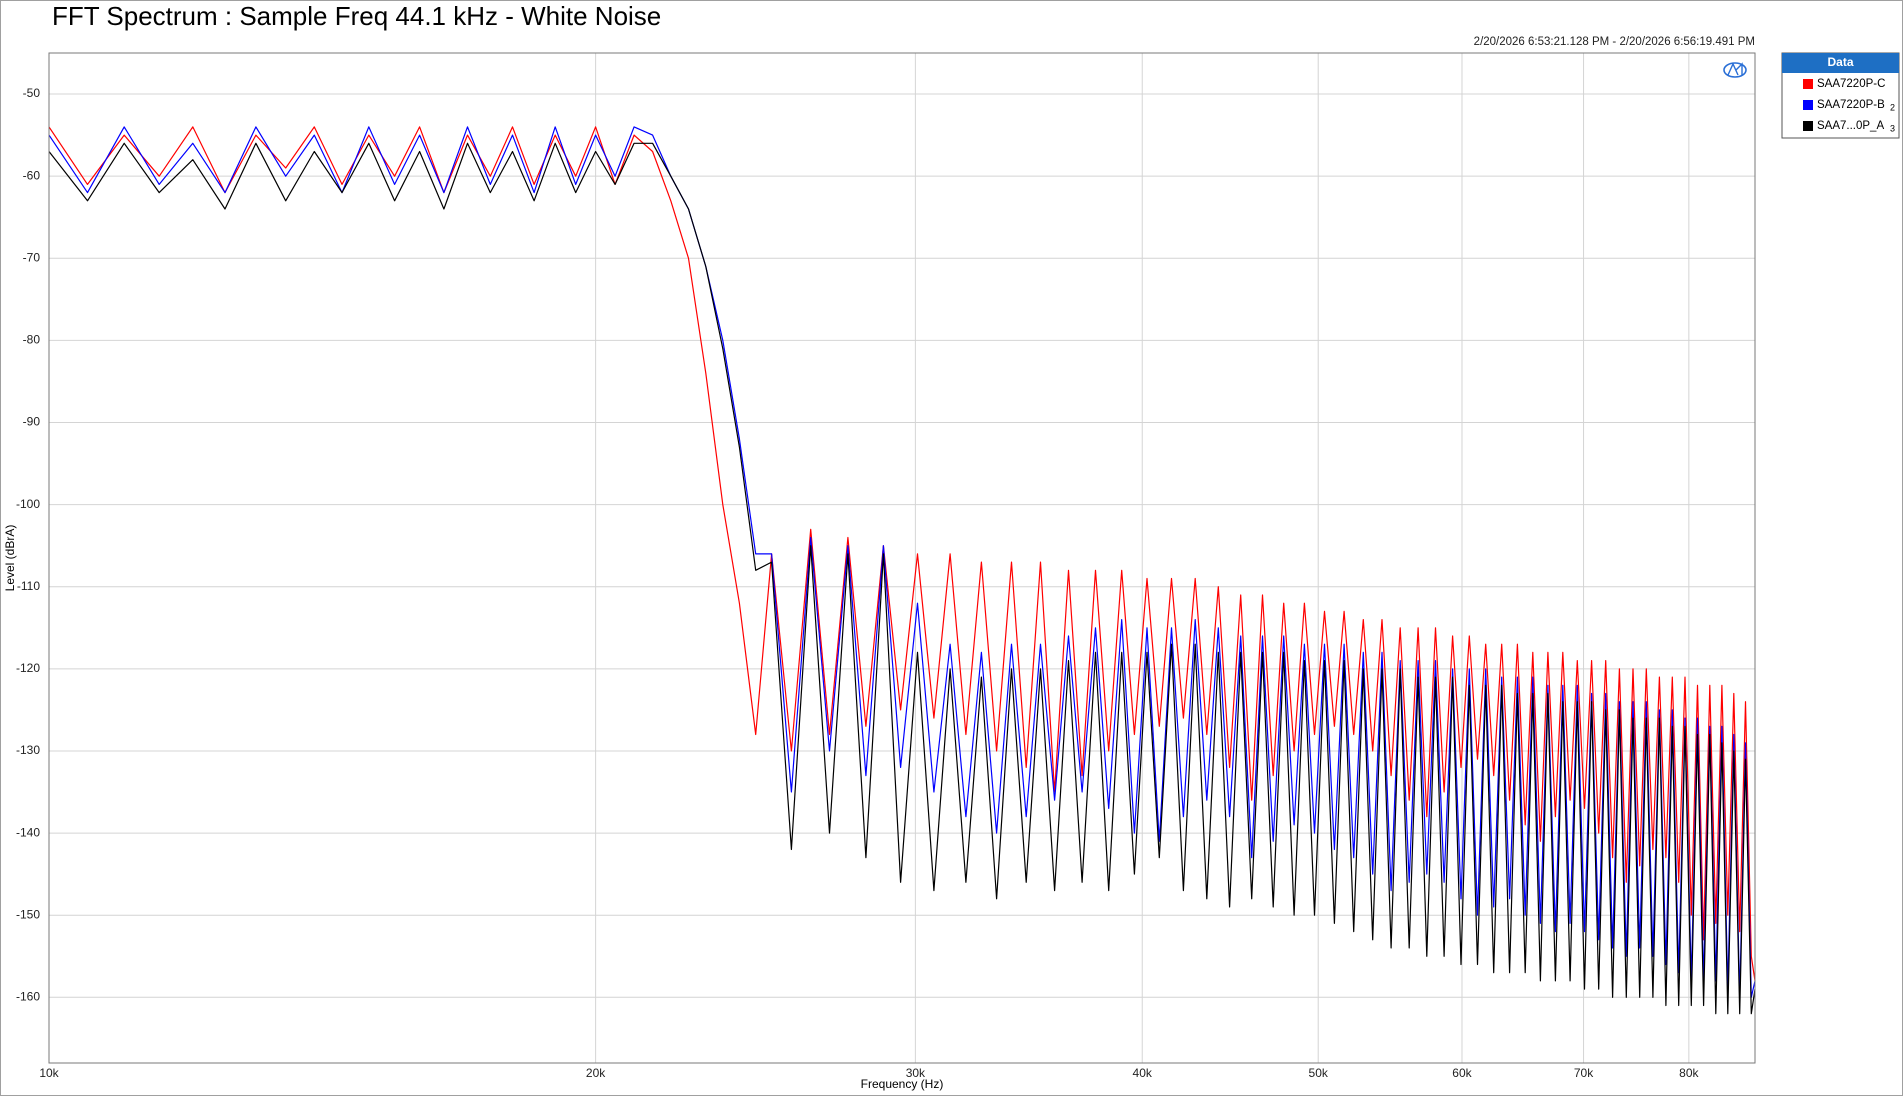 The image size is (1903, 1096). I want to click on x-tick-label: 40k, so click(1143, 1073).